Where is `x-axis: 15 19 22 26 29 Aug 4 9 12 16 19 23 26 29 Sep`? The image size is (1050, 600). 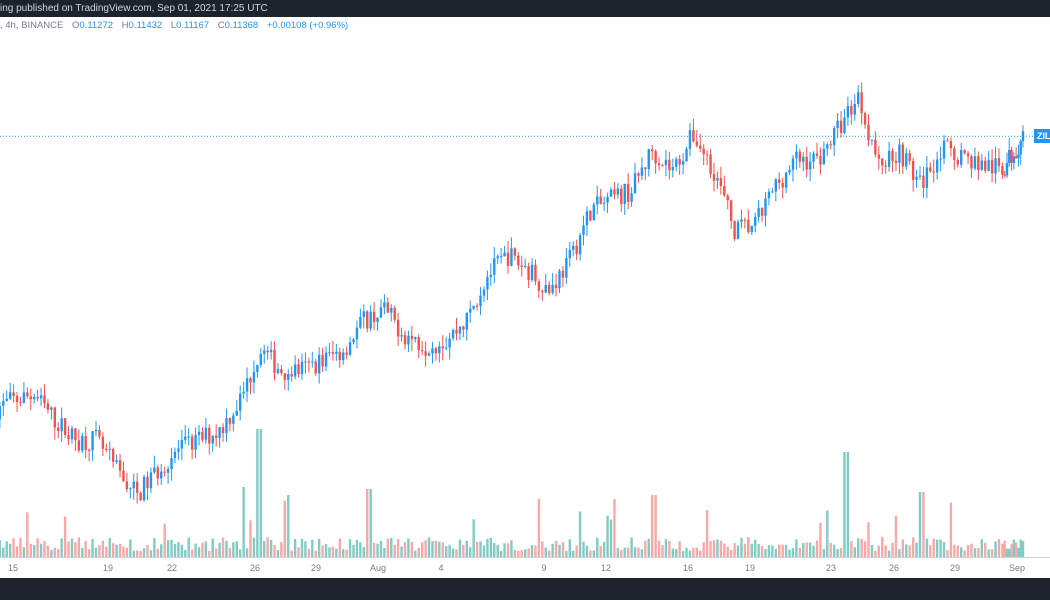 x-axis: 15 19 22 26 29 Aug 4 9 12 16 19 23 26 29 Sep is located at coordinates (525, 568).